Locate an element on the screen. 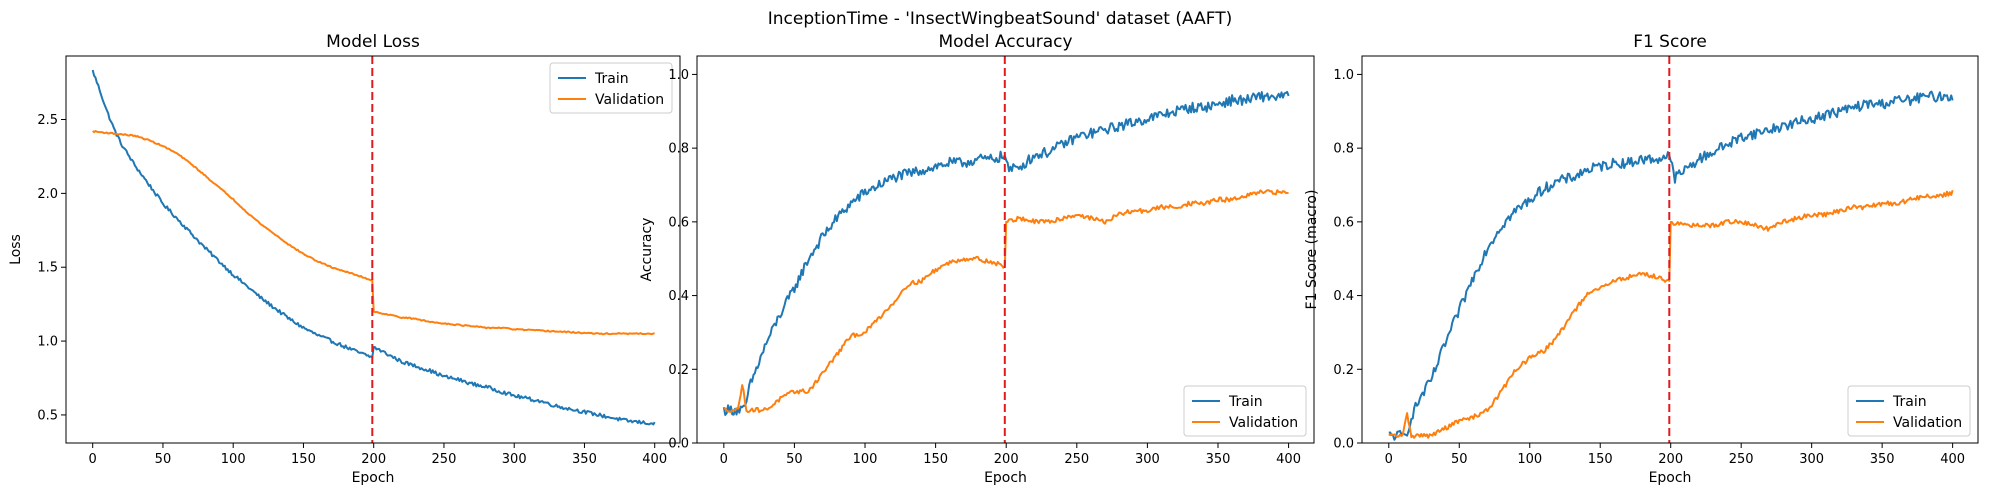  y-axis-label: Loss is located at coordinates (16, 249).